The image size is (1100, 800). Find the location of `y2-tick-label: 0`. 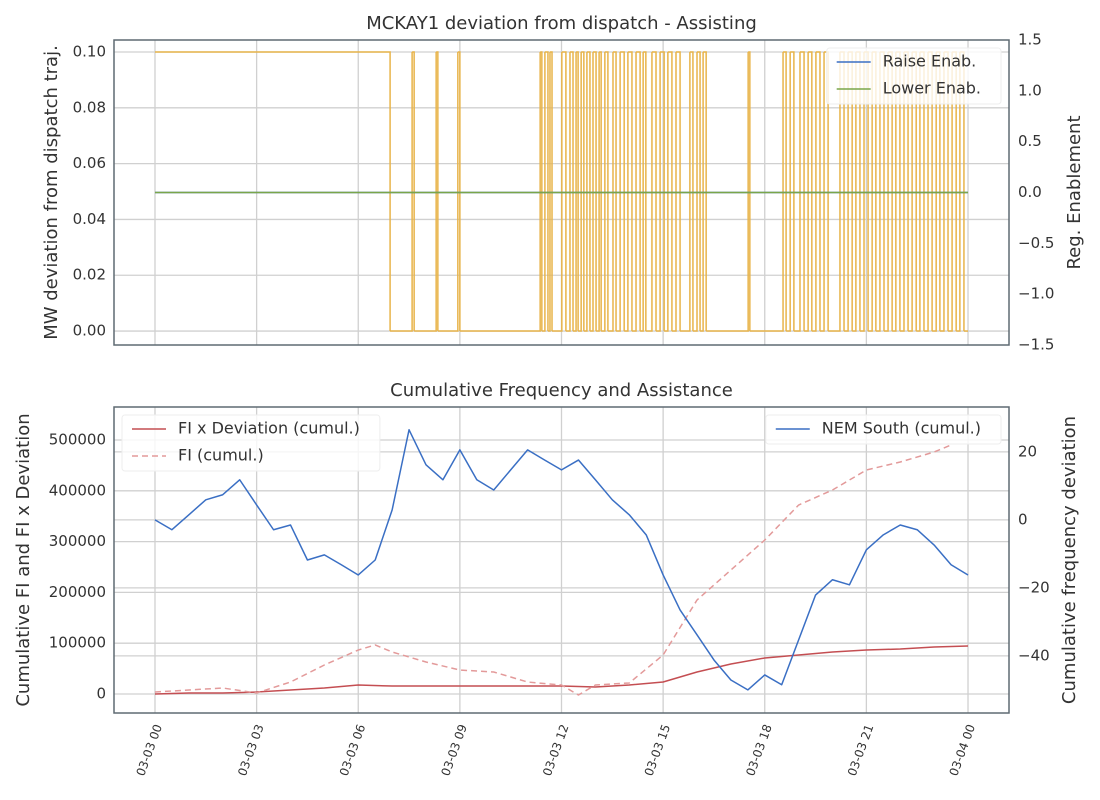

y2-tick-label: 0 is located at coordinates (1023, 519).